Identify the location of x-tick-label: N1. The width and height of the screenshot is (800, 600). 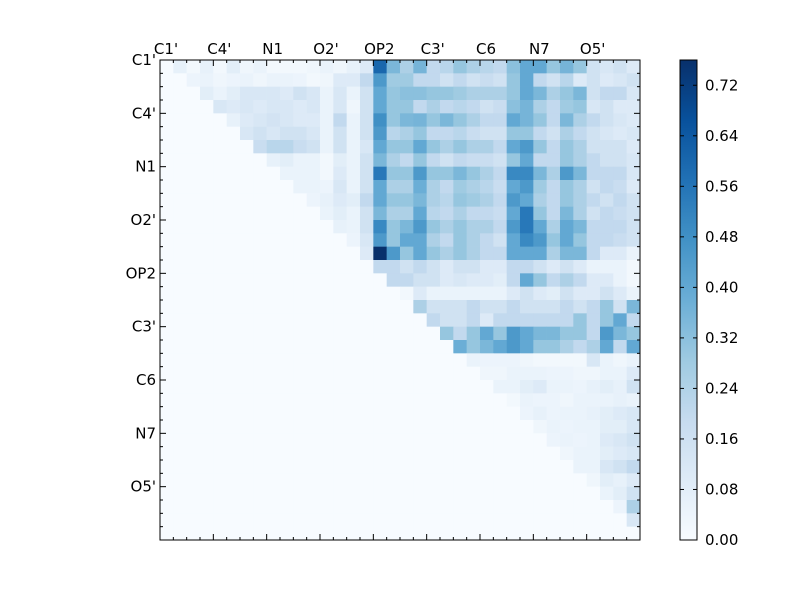
(272, 49).